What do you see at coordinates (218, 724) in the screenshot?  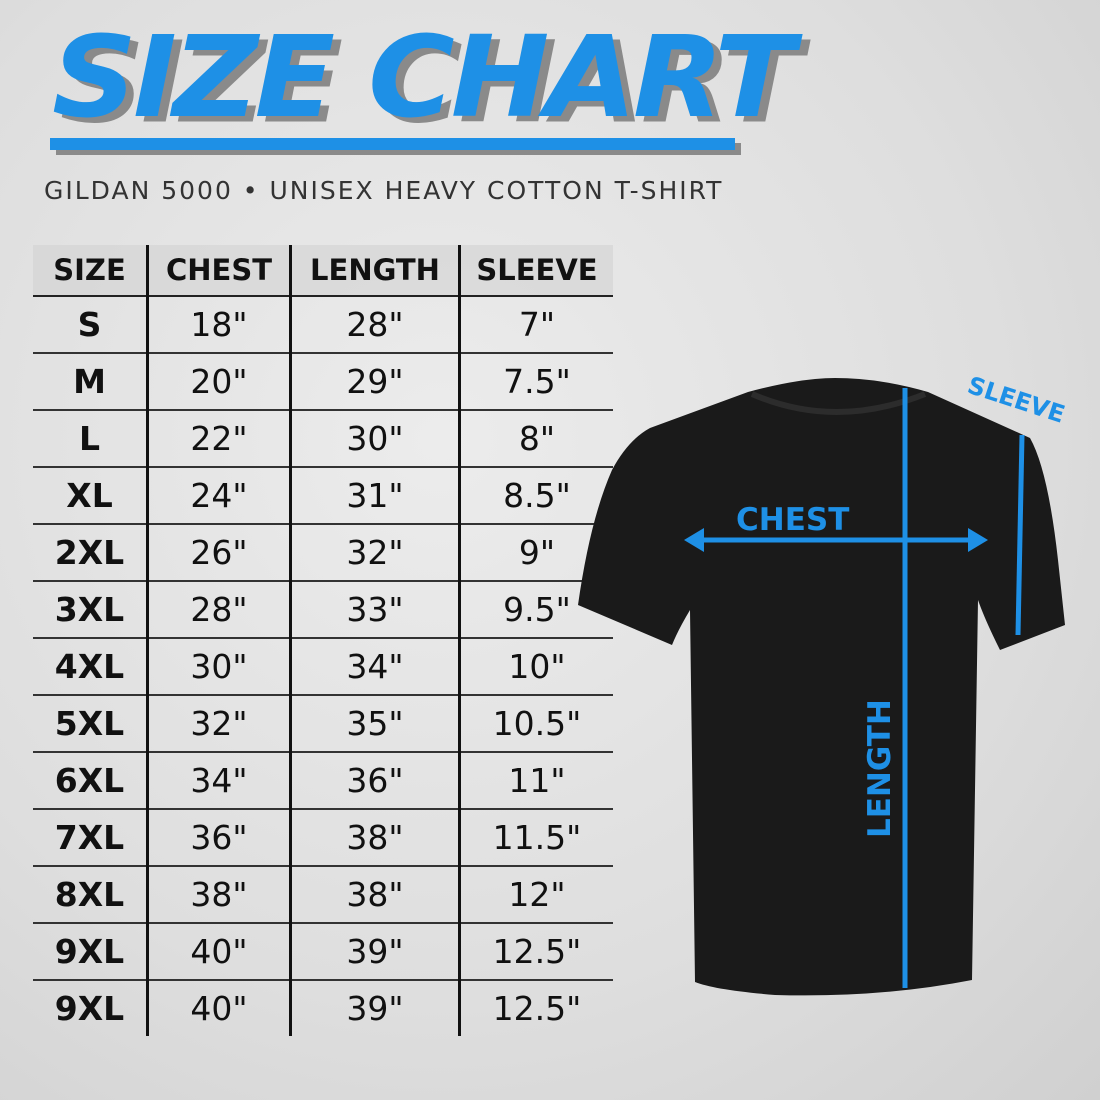 I see `chest-cell: 32"` at bounding box center [218, 724].